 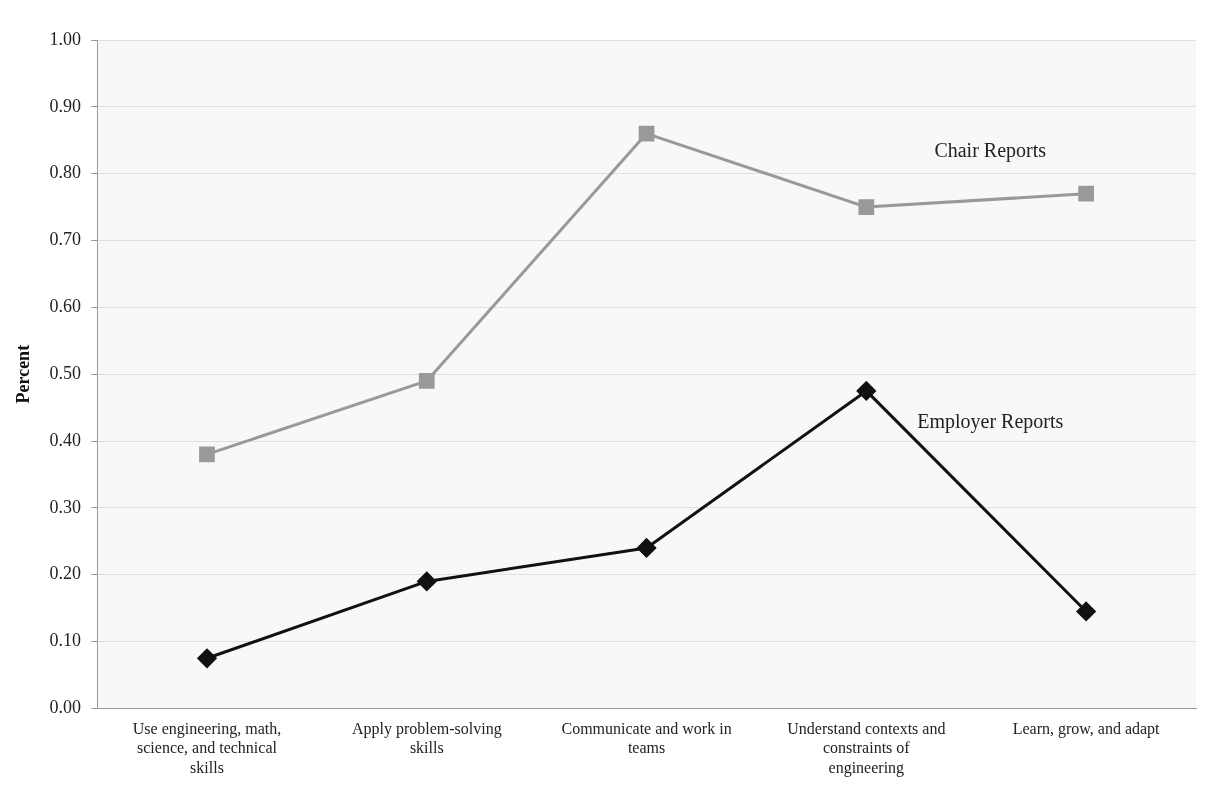 I want to click on y-axis-title: Percent, so click(x=23, y=374).